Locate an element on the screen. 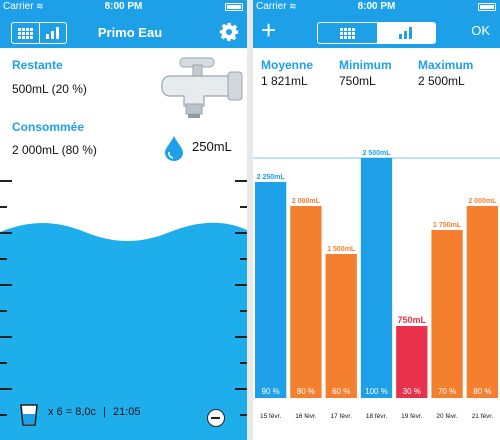 This screenshot has width=500, height=440. x-tick-label: 15 févr. is located at coordinates (271, 416).